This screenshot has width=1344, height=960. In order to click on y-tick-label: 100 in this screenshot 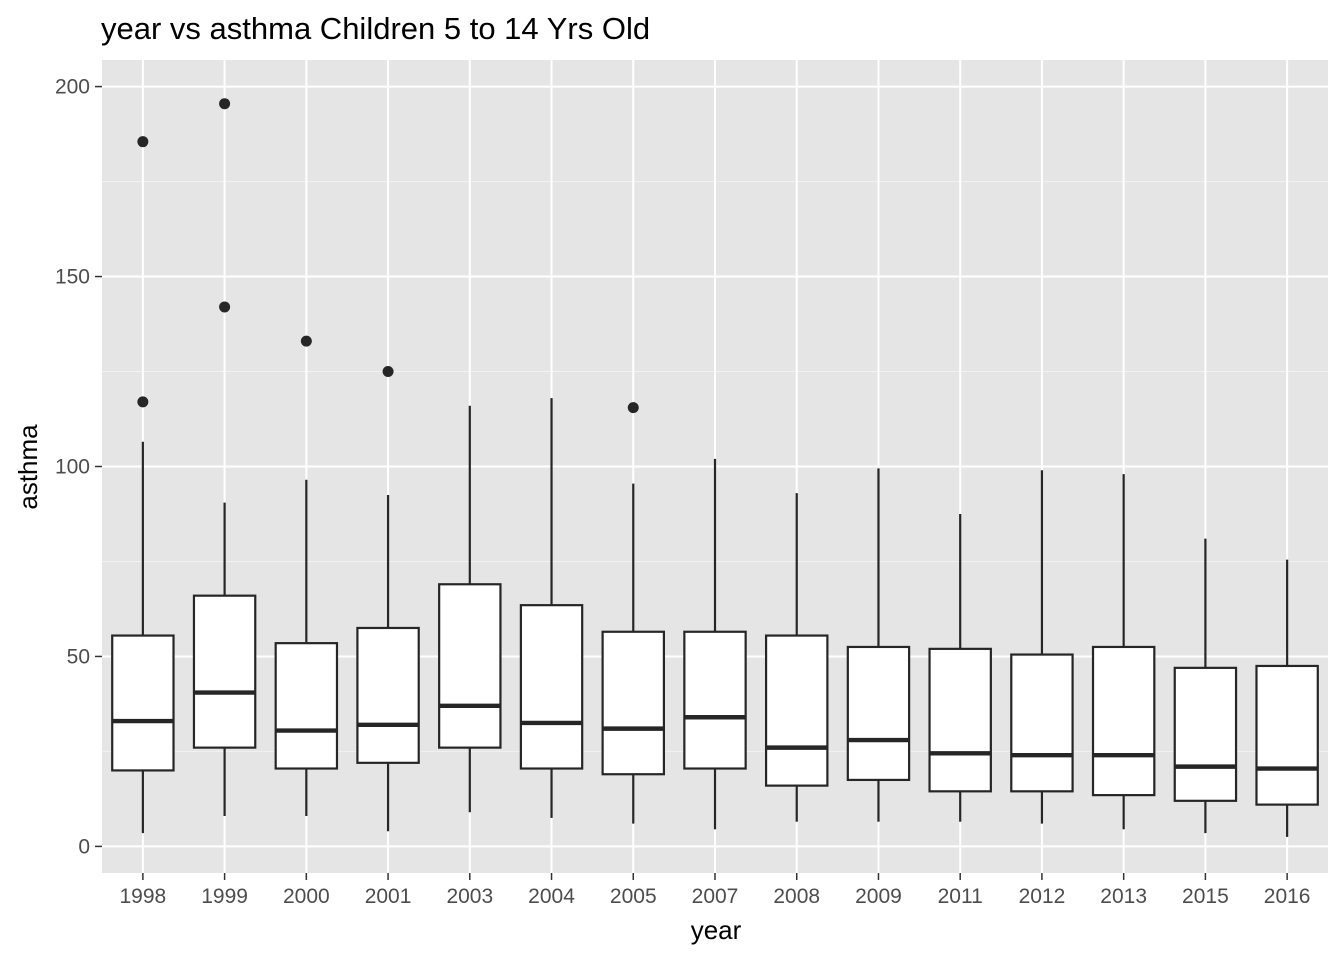, I will do `click(72, 467)`.